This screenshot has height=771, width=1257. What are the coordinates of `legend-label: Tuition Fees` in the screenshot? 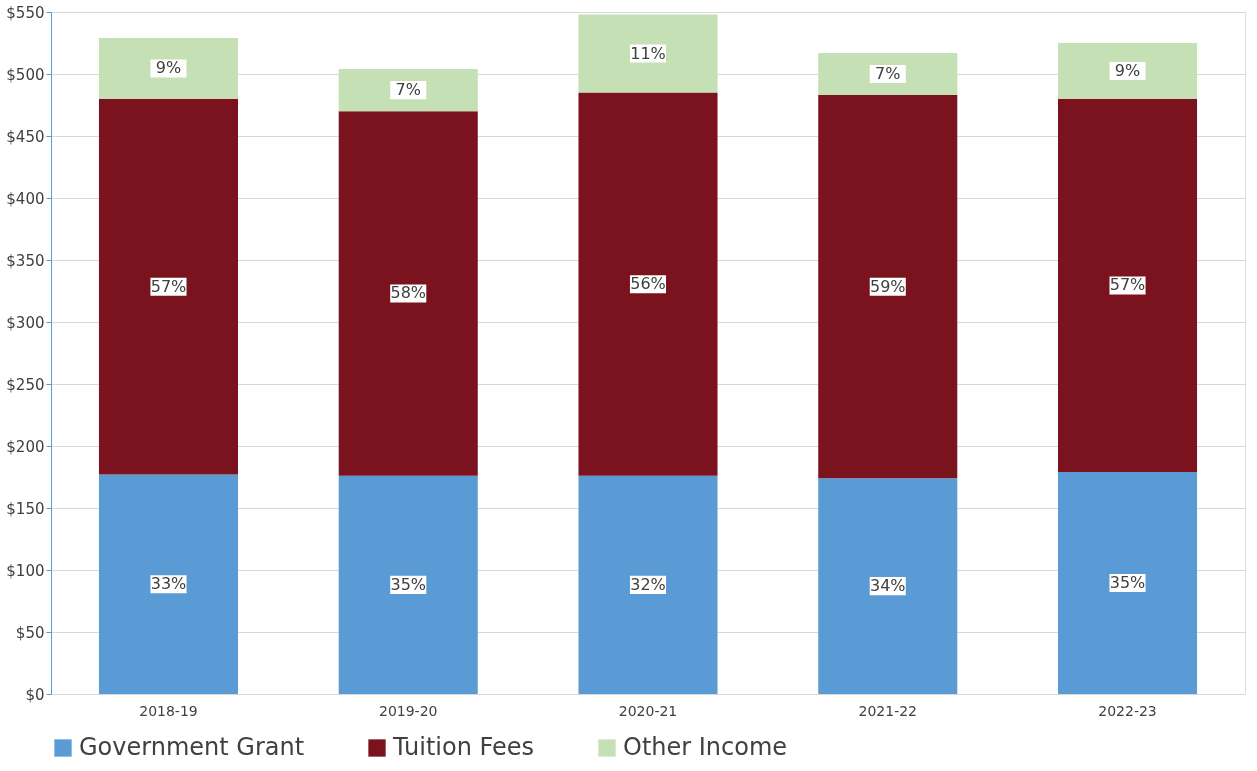 It's located at (463, 747).